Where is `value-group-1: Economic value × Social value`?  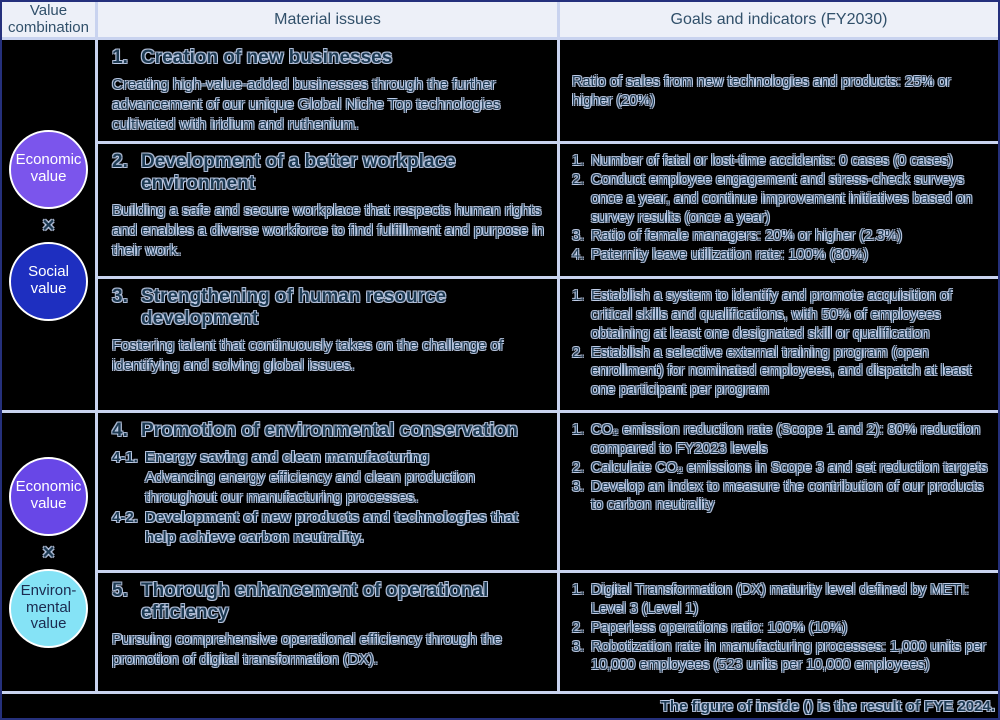
value-group-1: Economic value × Social value is located at coordinates (48, 225).